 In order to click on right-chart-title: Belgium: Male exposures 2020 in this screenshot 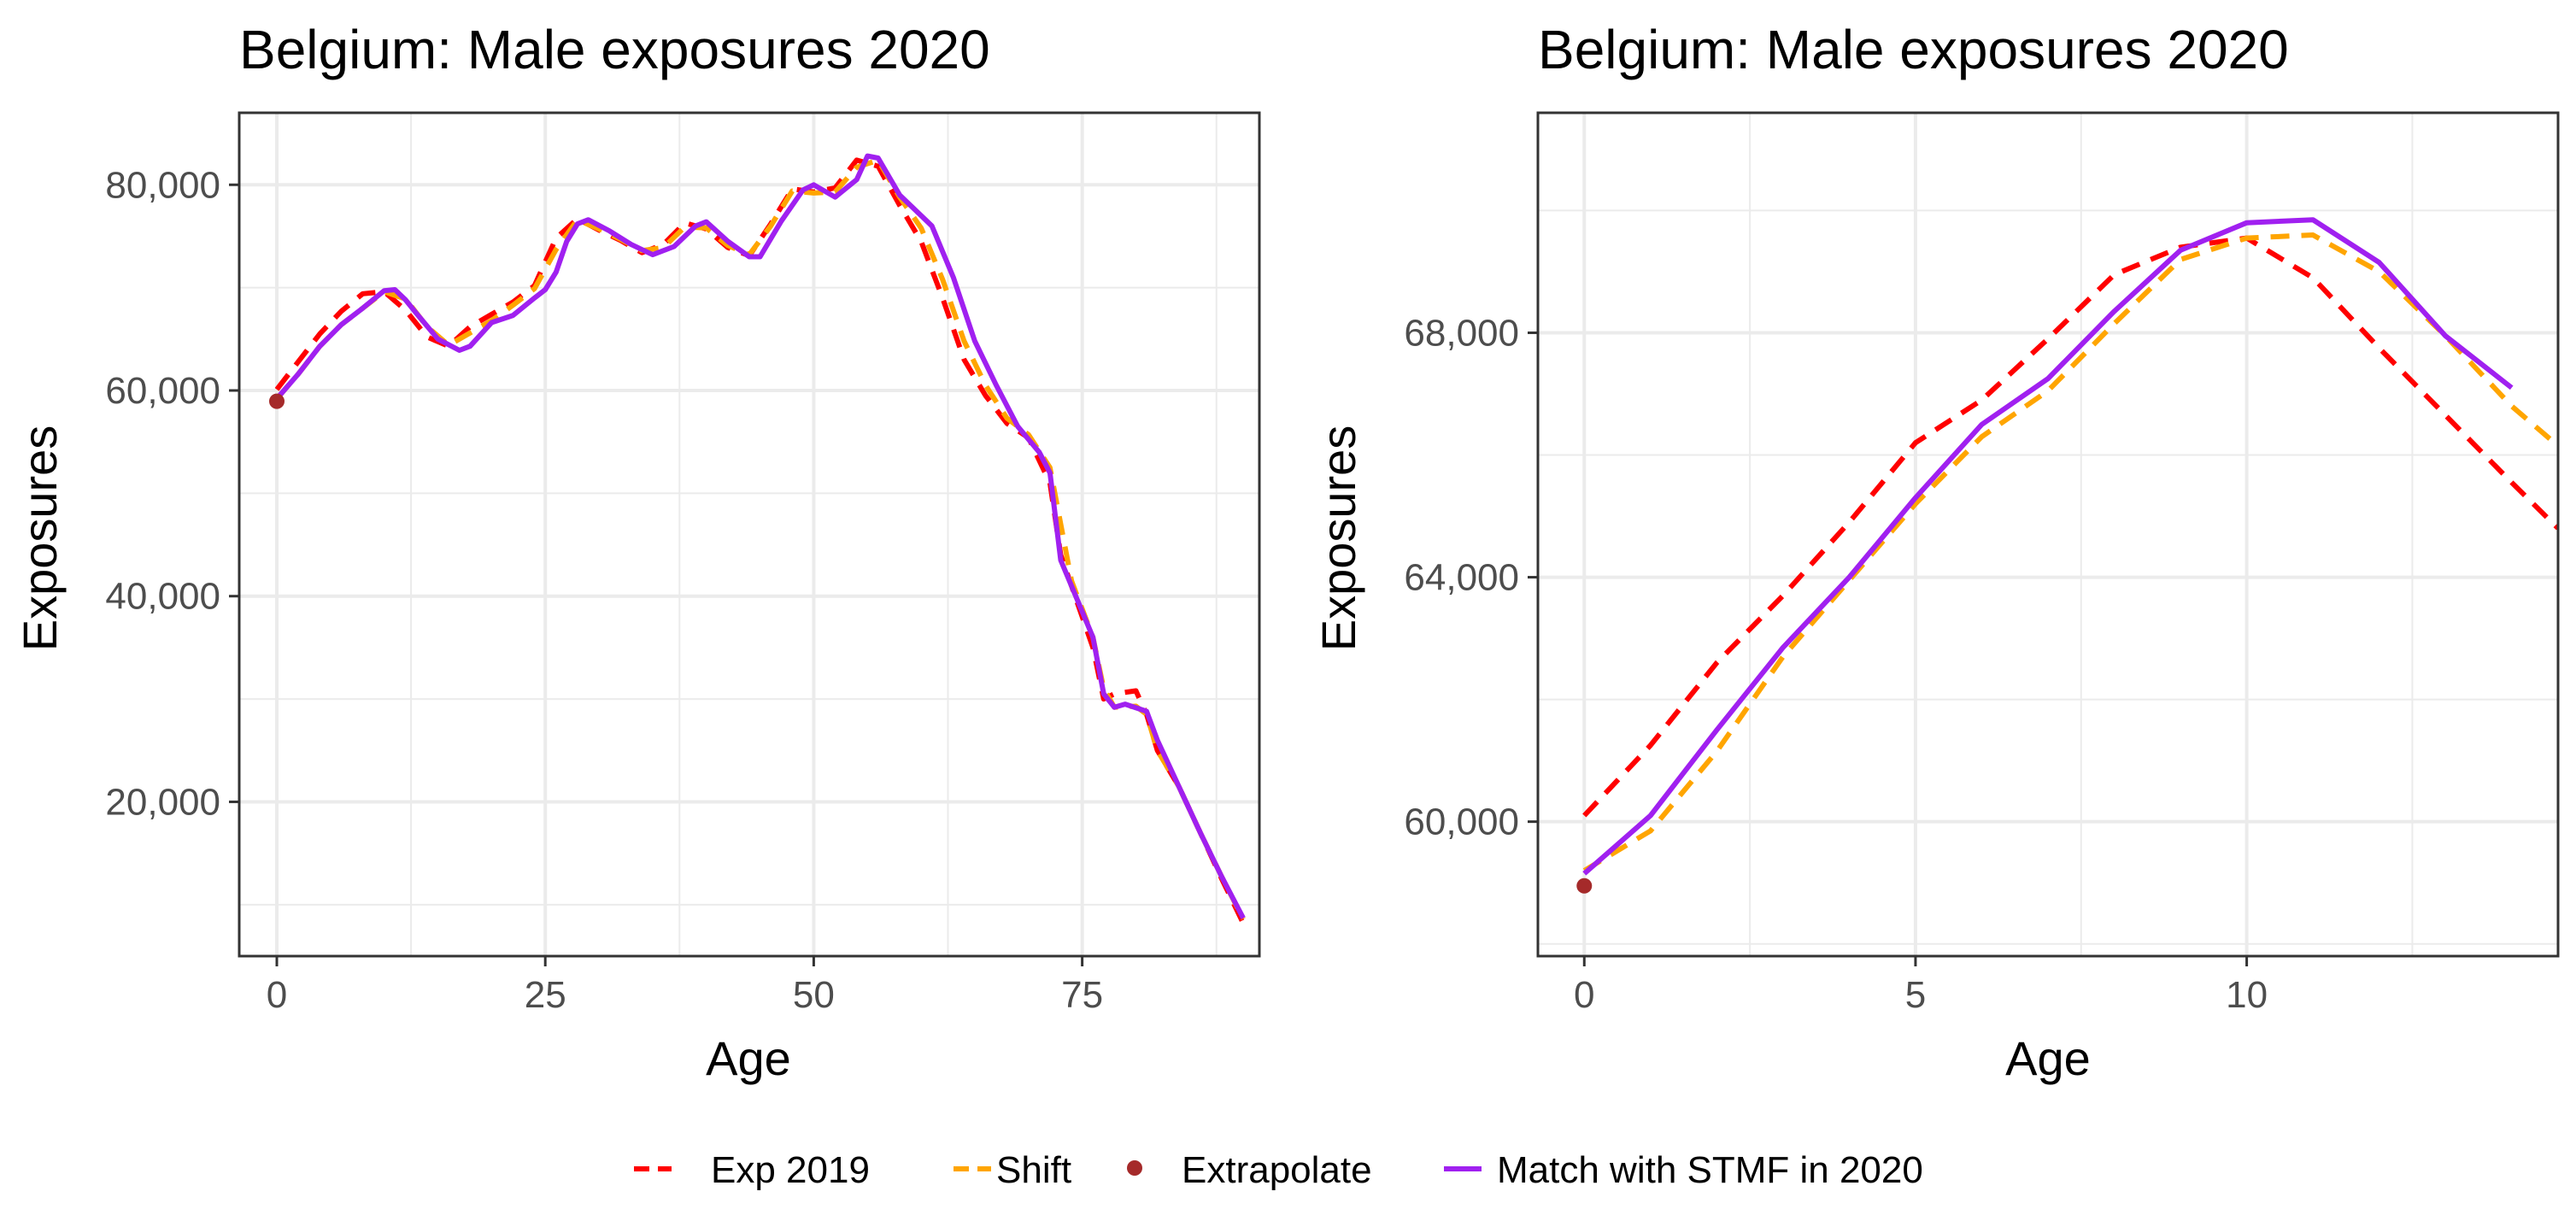, I will do `click(1913, 49)`.